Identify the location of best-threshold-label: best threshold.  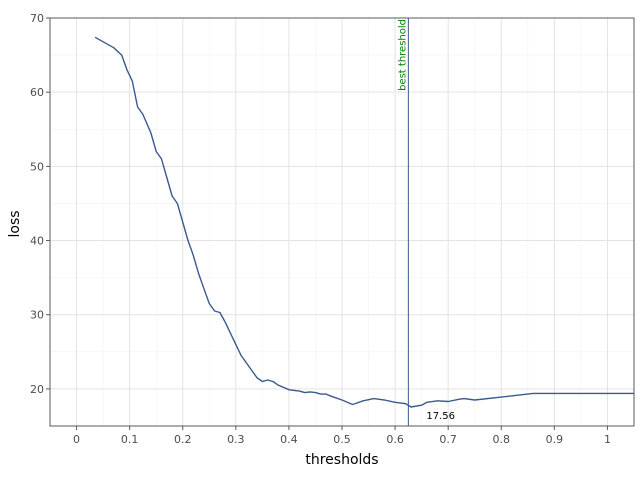
(402, 55).